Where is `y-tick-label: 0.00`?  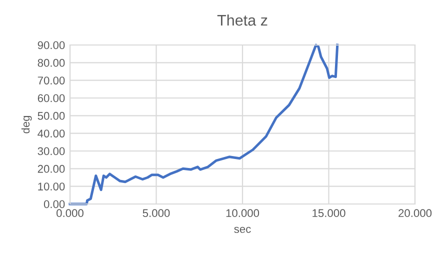 y-tick-label: 0.00 is located at coordinates (54, 204).